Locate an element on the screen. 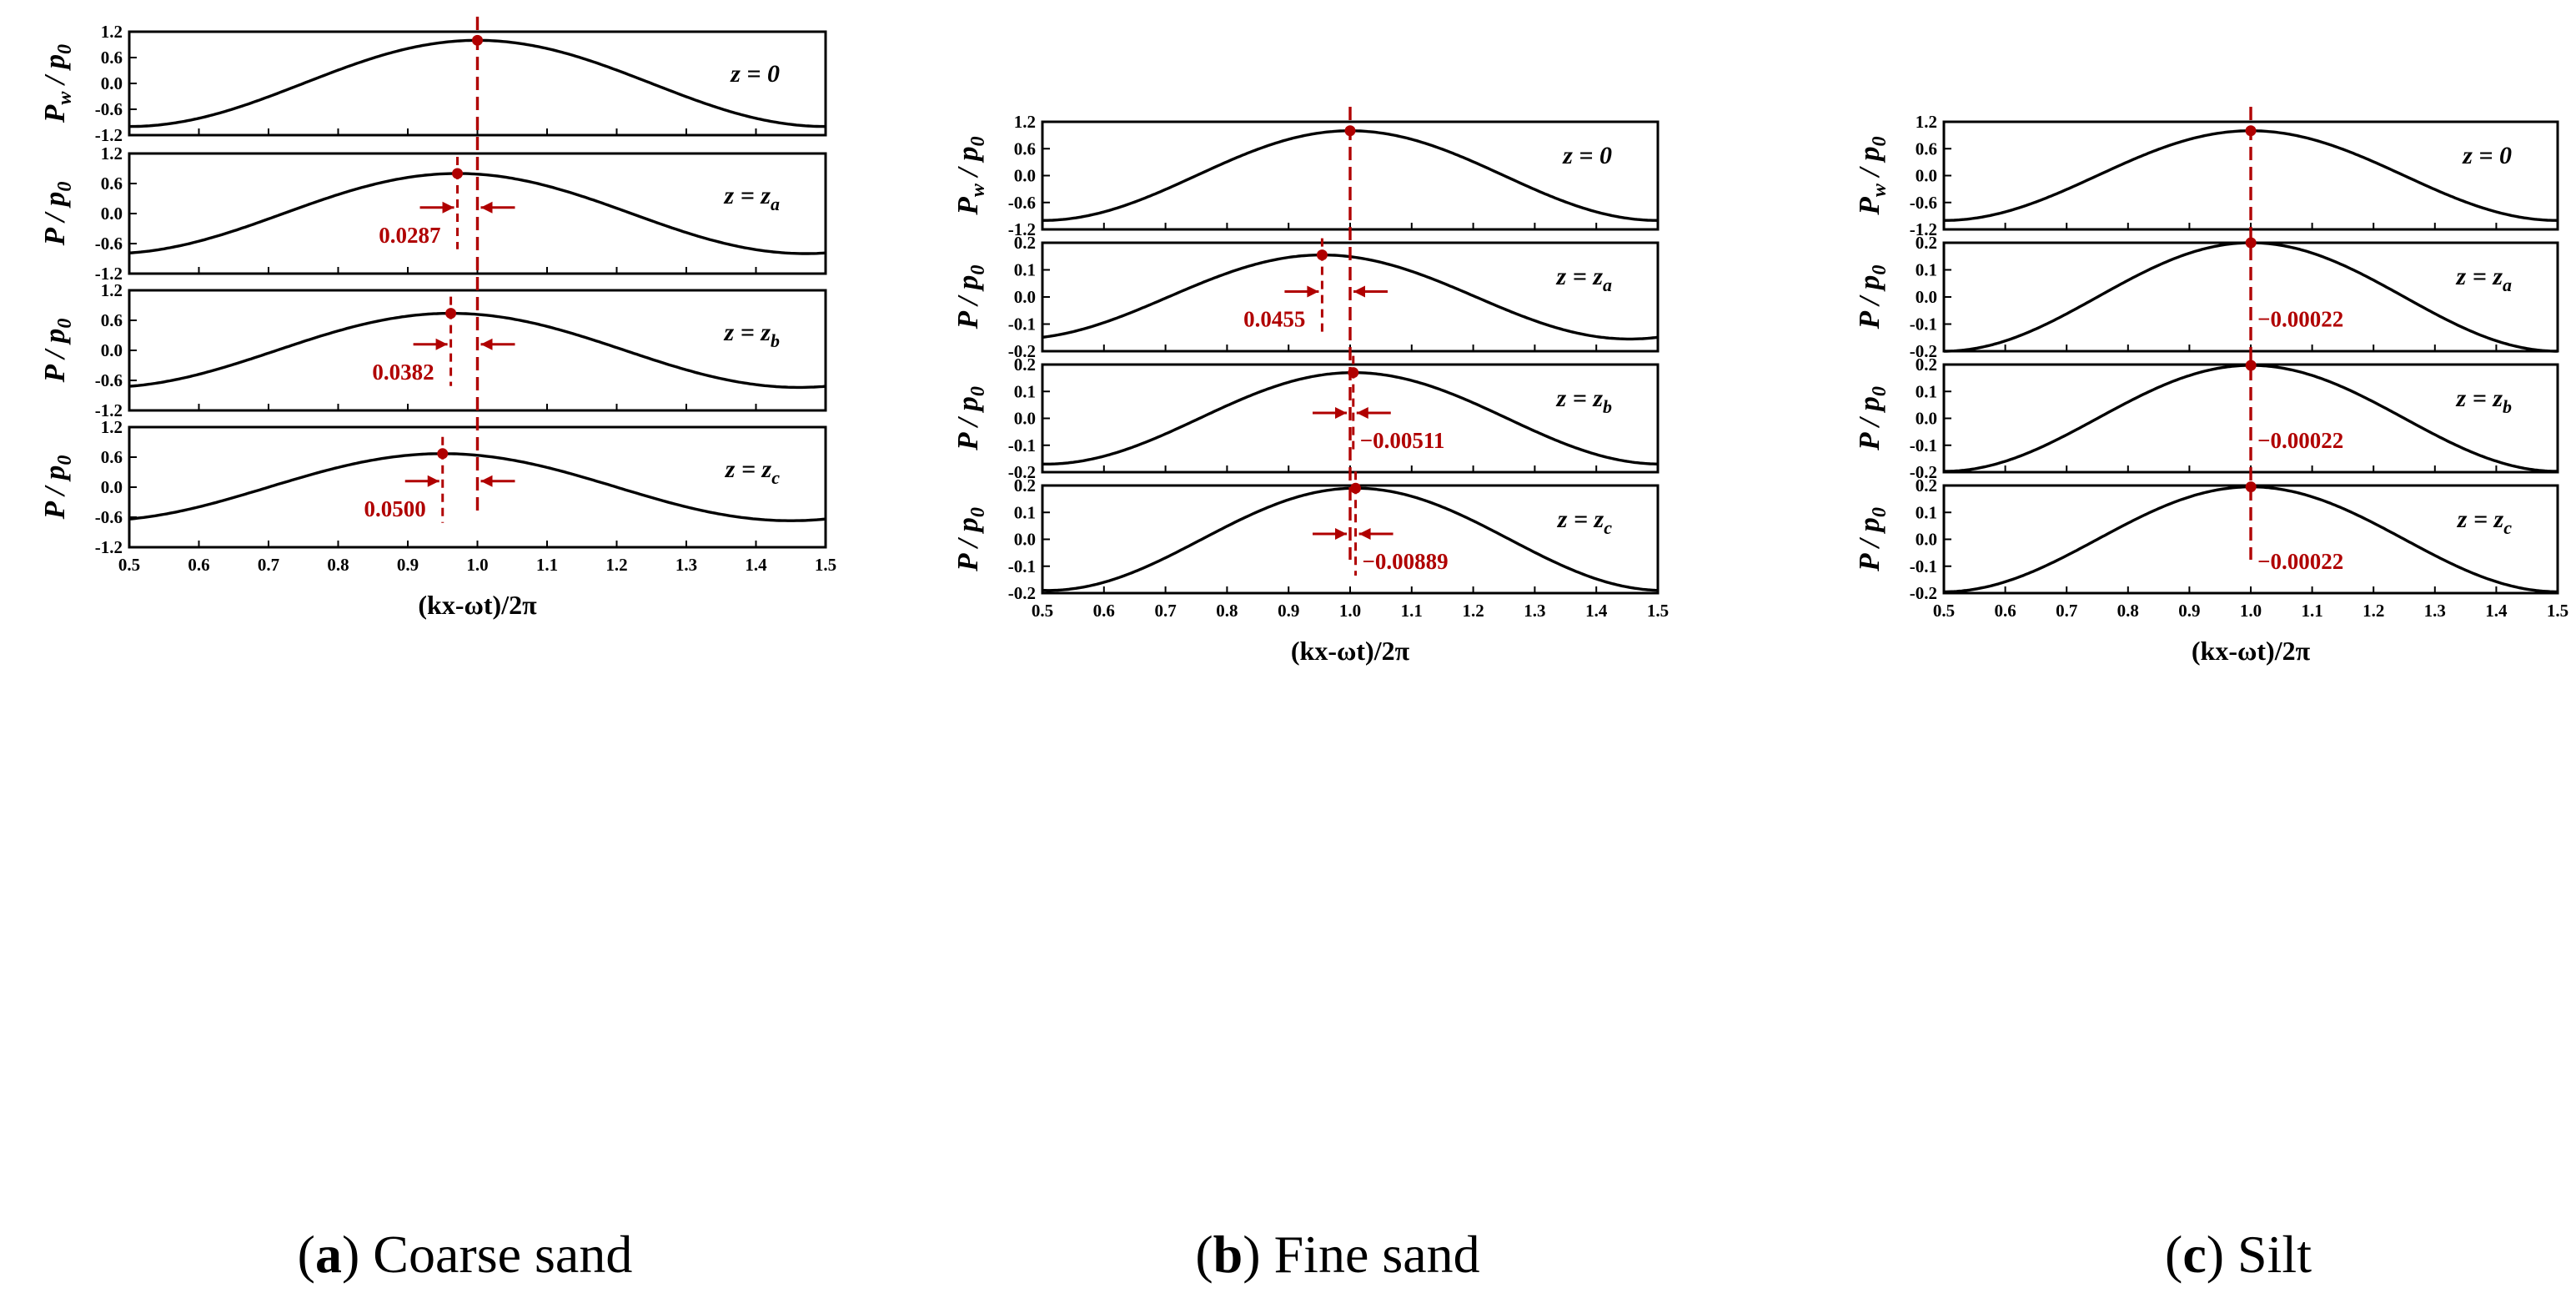 The image size is (2576, 1293). data-series-line is located at coordinates (477, 213).